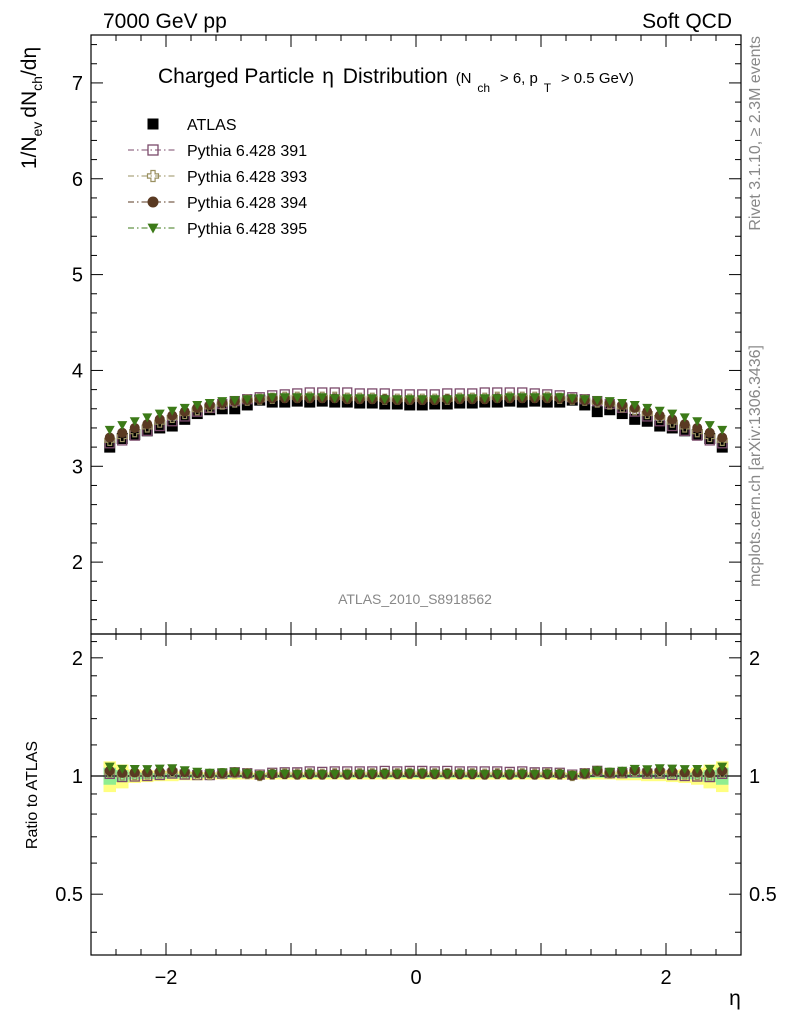 This screenshot has width=786, height=1024. What do you see at coordinates (755, 133) in the screenshot?
I see `rivet-label: Rivet 3.1.10, ≥ 2.3M events` at bounding box center [755, 133].